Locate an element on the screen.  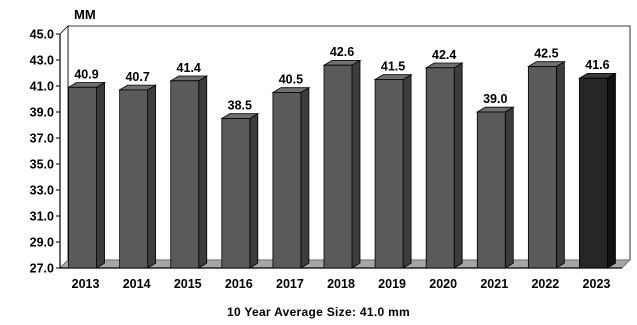
y-tick-label: 35.0 is located at coordinates (42, 165).